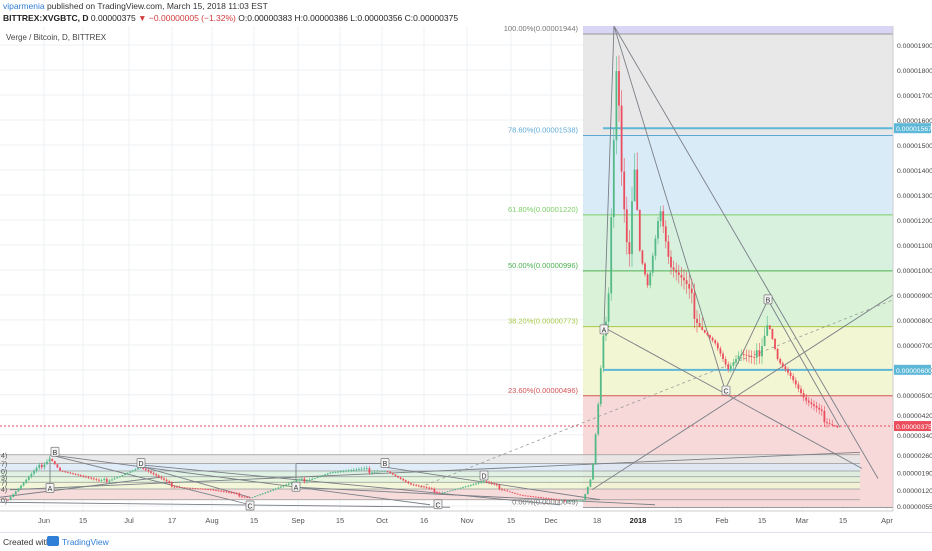  I want to click on x-tick-label-4: Aug, so click(211, 520).